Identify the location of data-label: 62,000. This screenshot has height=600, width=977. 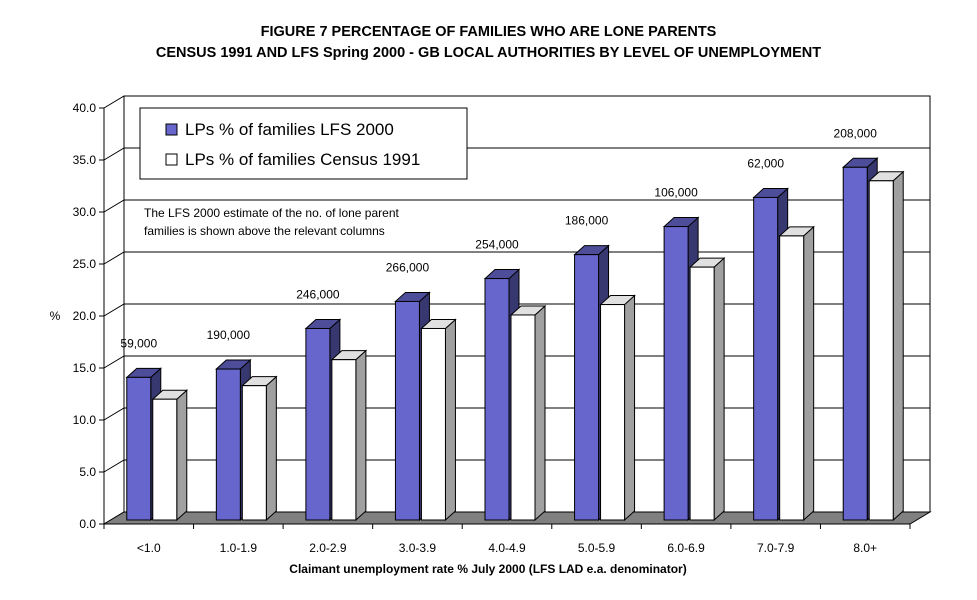
(765, 163).